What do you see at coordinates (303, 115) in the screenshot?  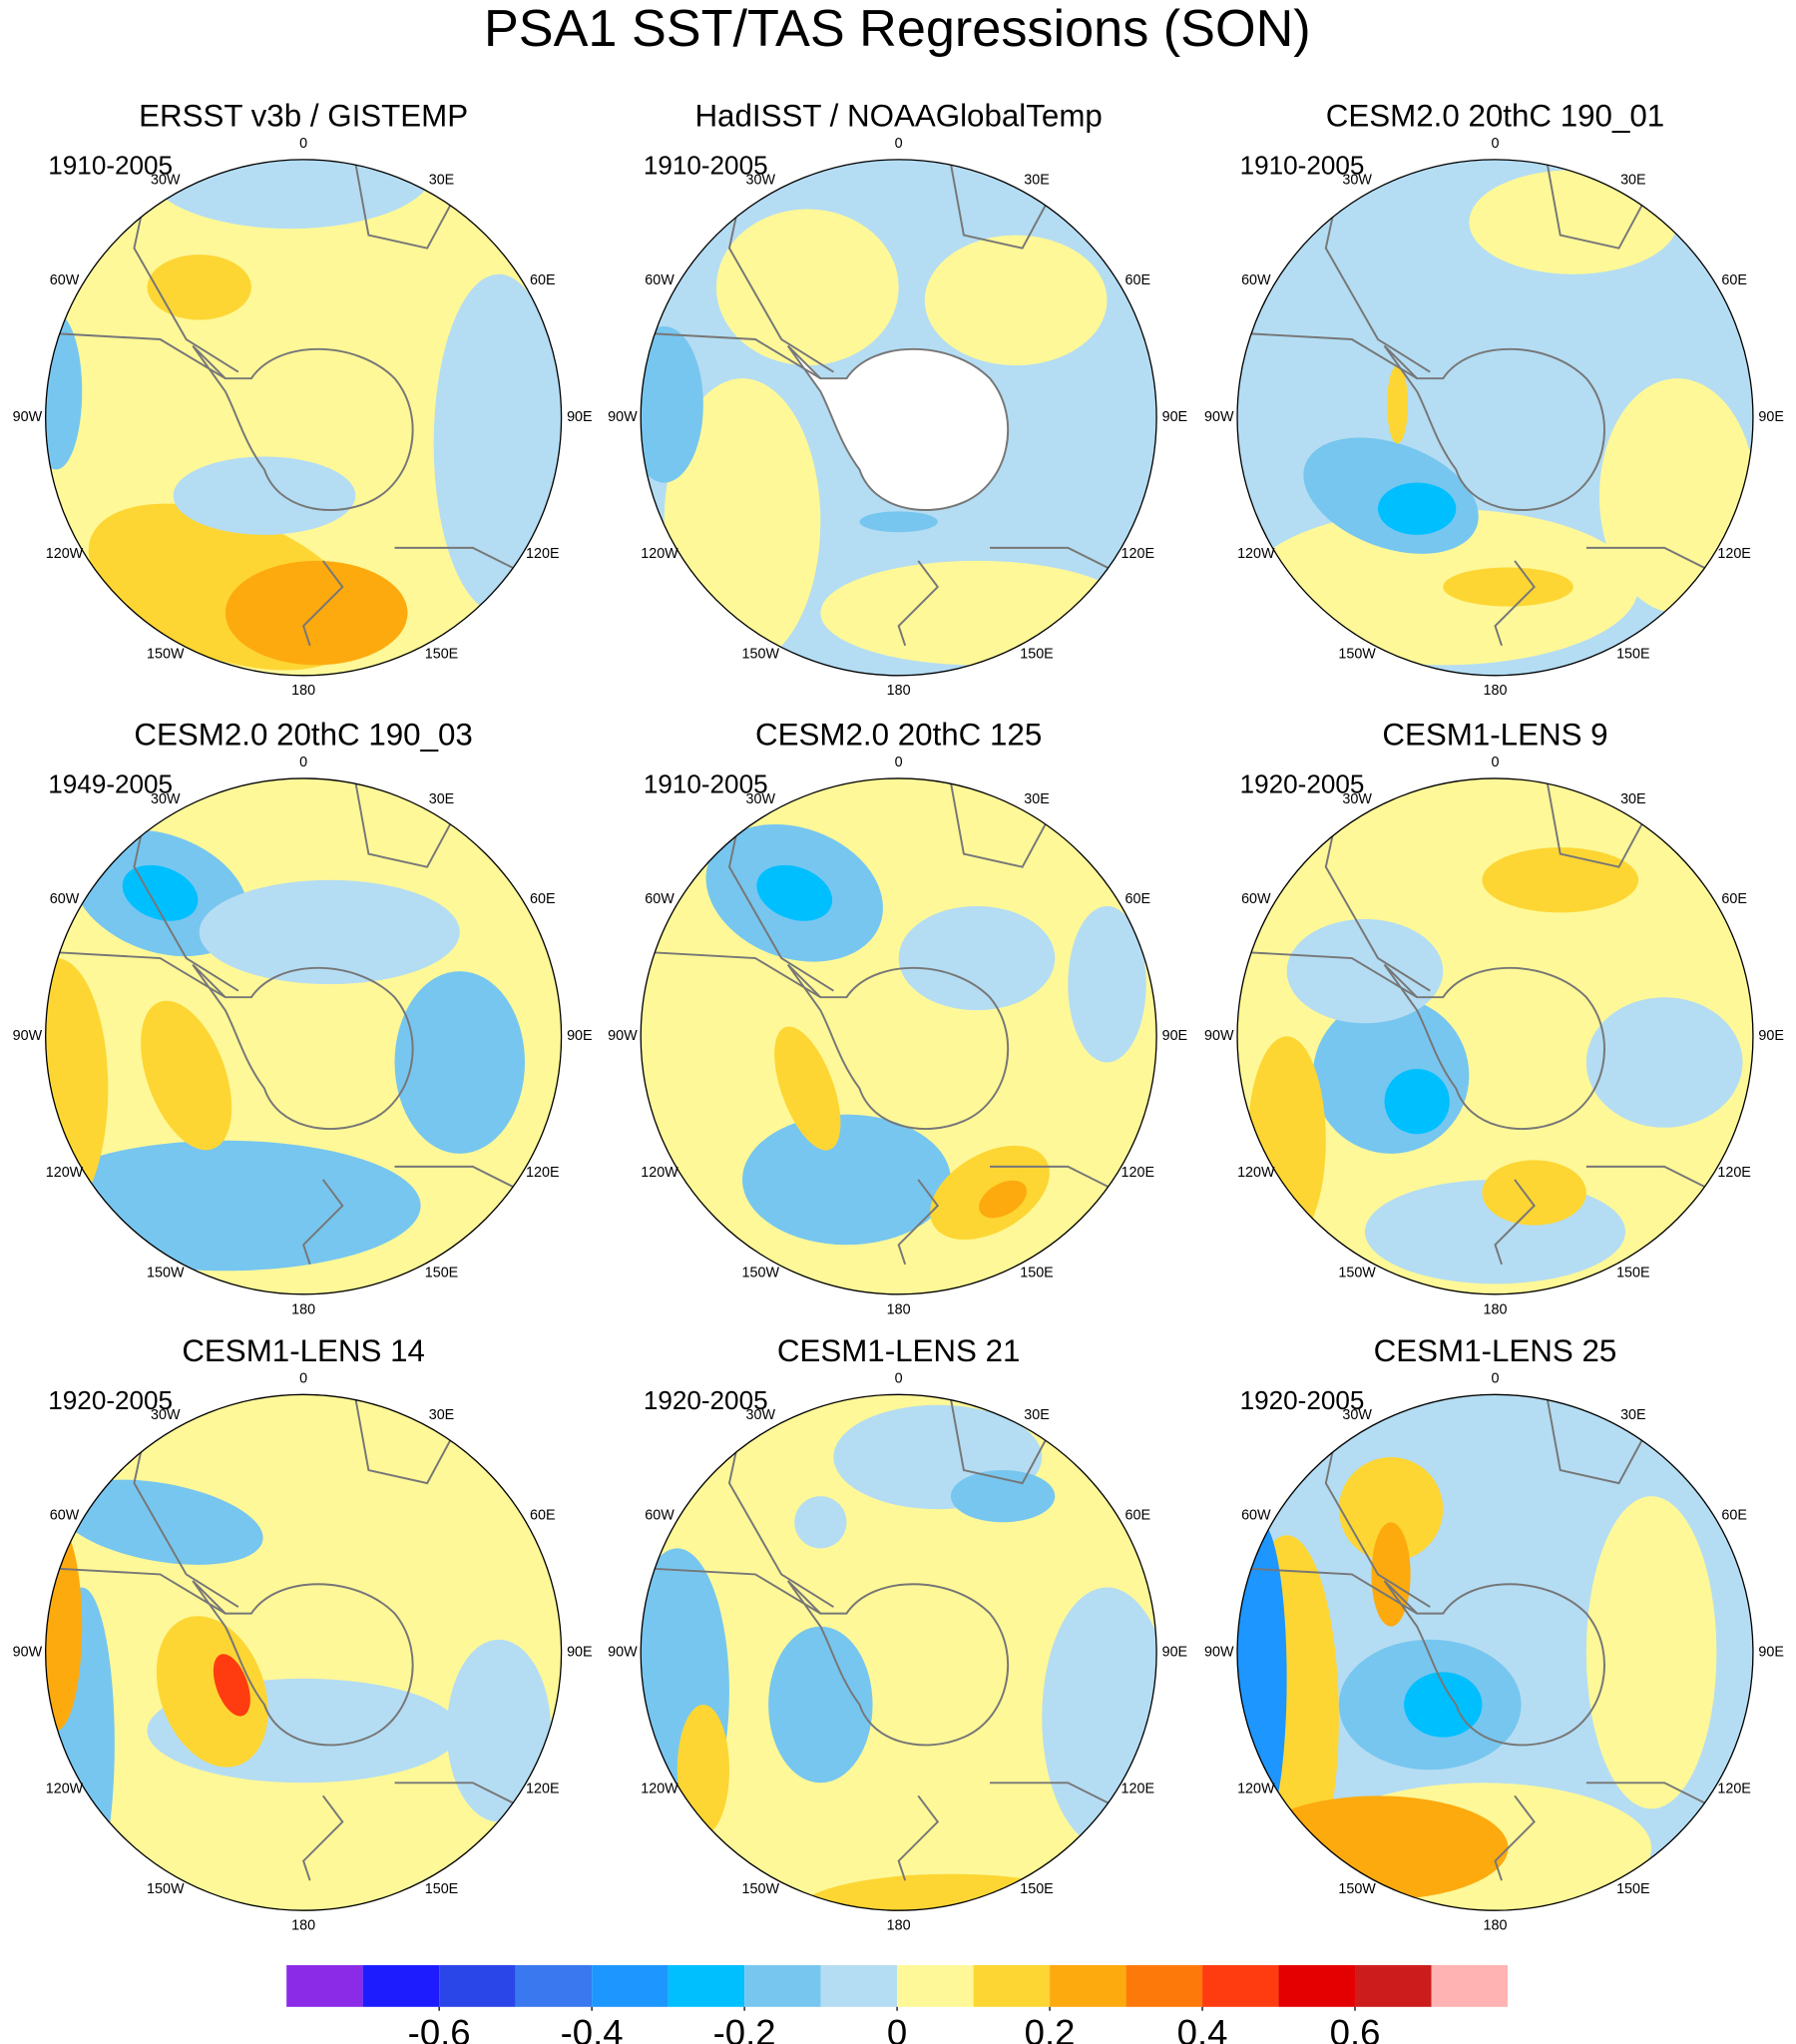 I see `panel-title: ERSST v3b / GISTEMP` at bounding box center [303, 115].